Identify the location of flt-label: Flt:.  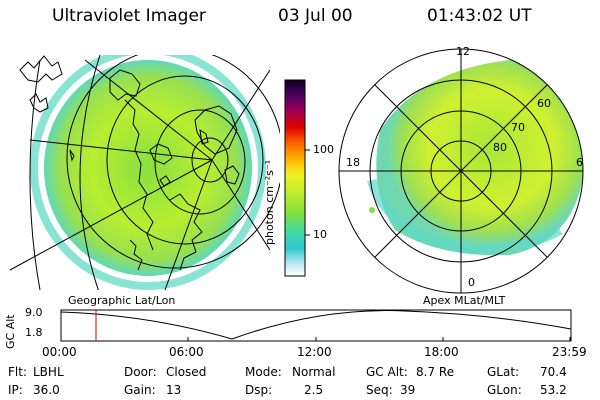
(17, 372).